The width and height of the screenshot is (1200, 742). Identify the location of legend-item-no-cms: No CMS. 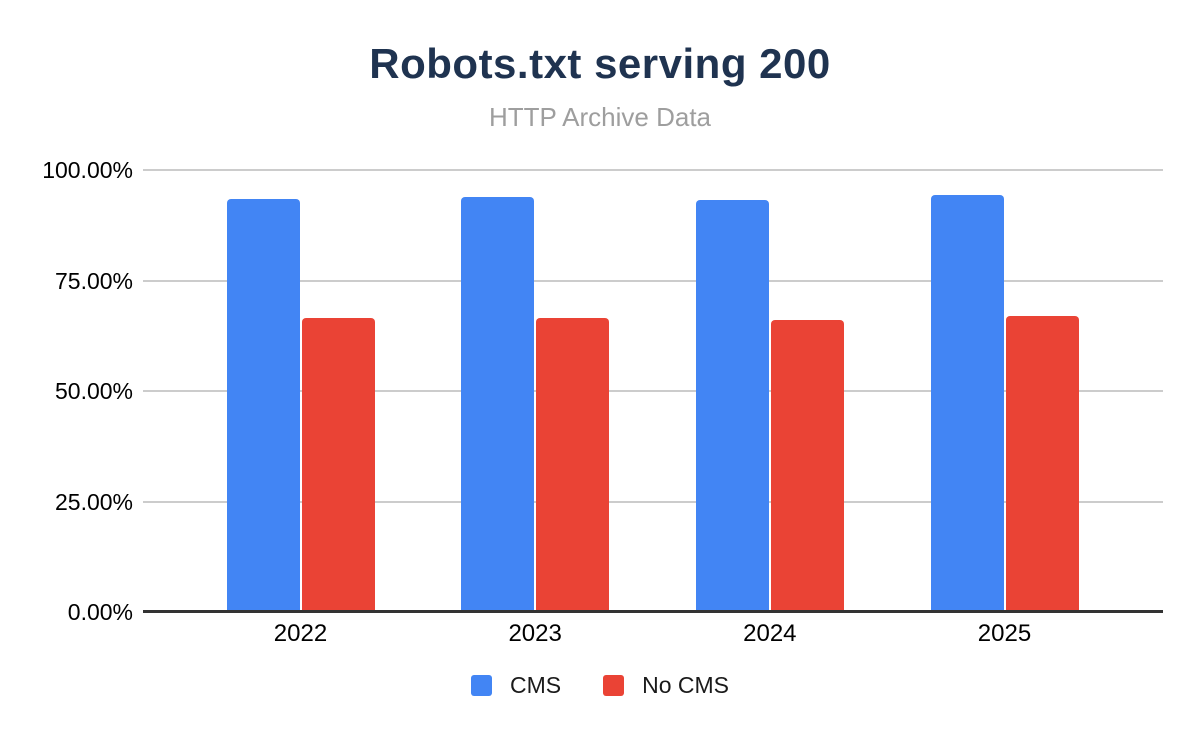
(666, 685).